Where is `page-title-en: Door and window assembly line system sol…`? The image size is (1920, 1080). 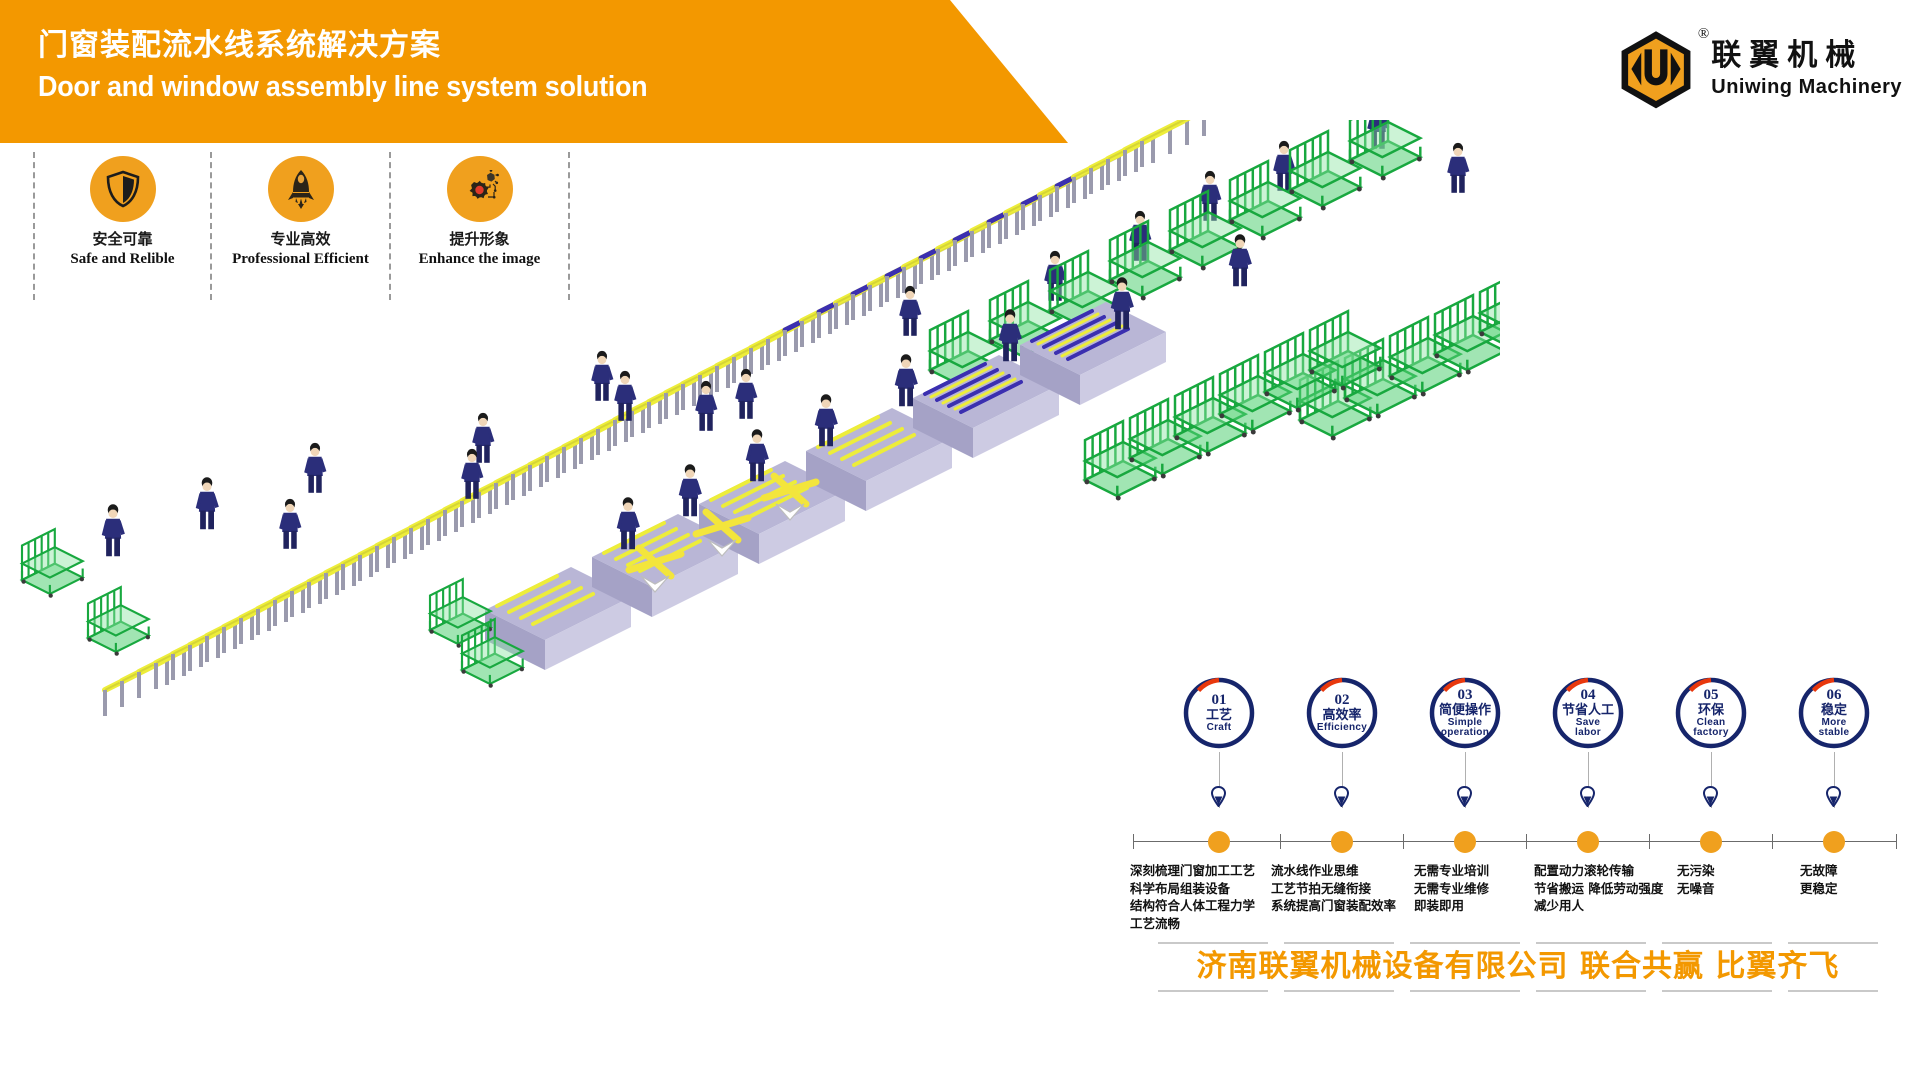
page-title-en: Door and window assembly line system sol… is located at coordinates (343, 87).